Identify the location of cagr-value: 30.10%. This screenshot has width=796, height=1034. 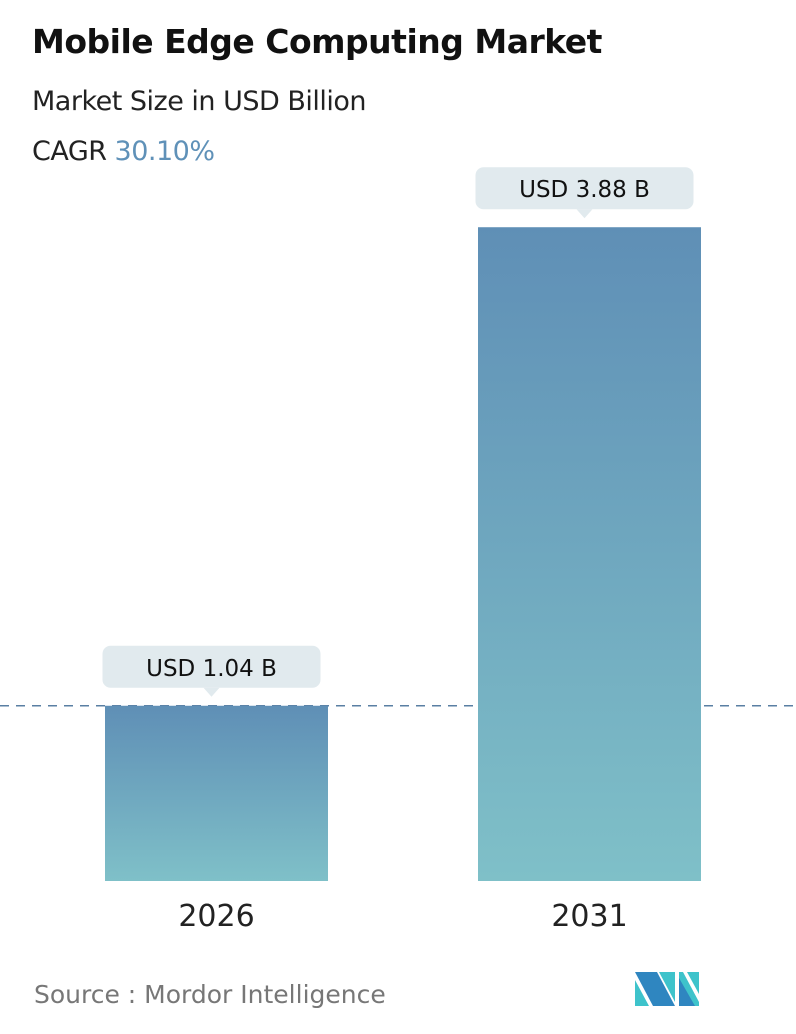
(164, 151).